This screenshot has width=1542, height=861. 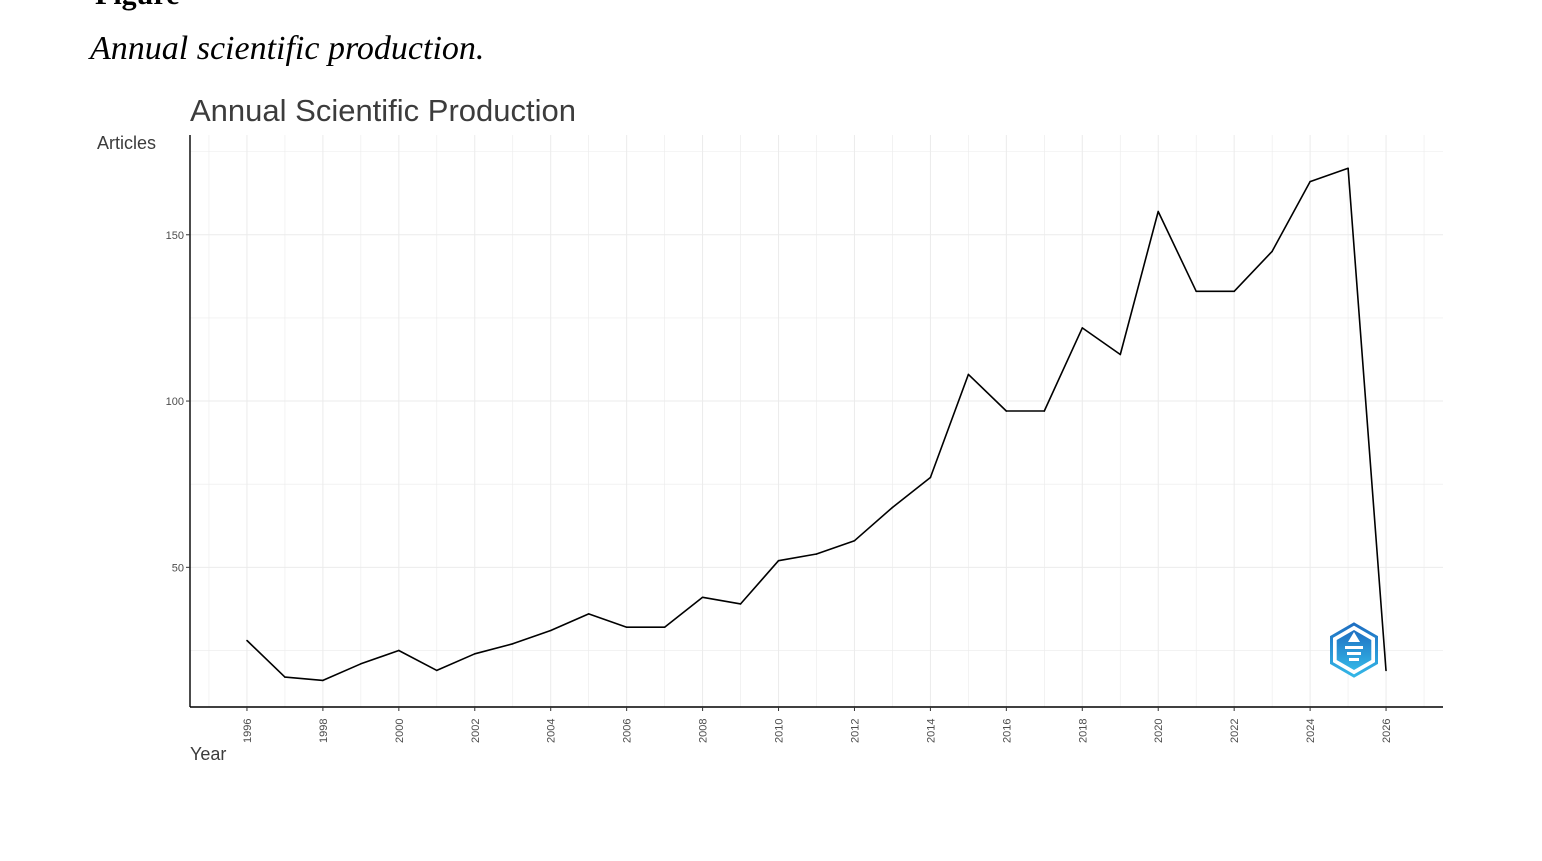 What do you see at coordinates (400, 731) in the screenshot?
I see `x-tick-label: 2000` at bounding box center [400, 731].